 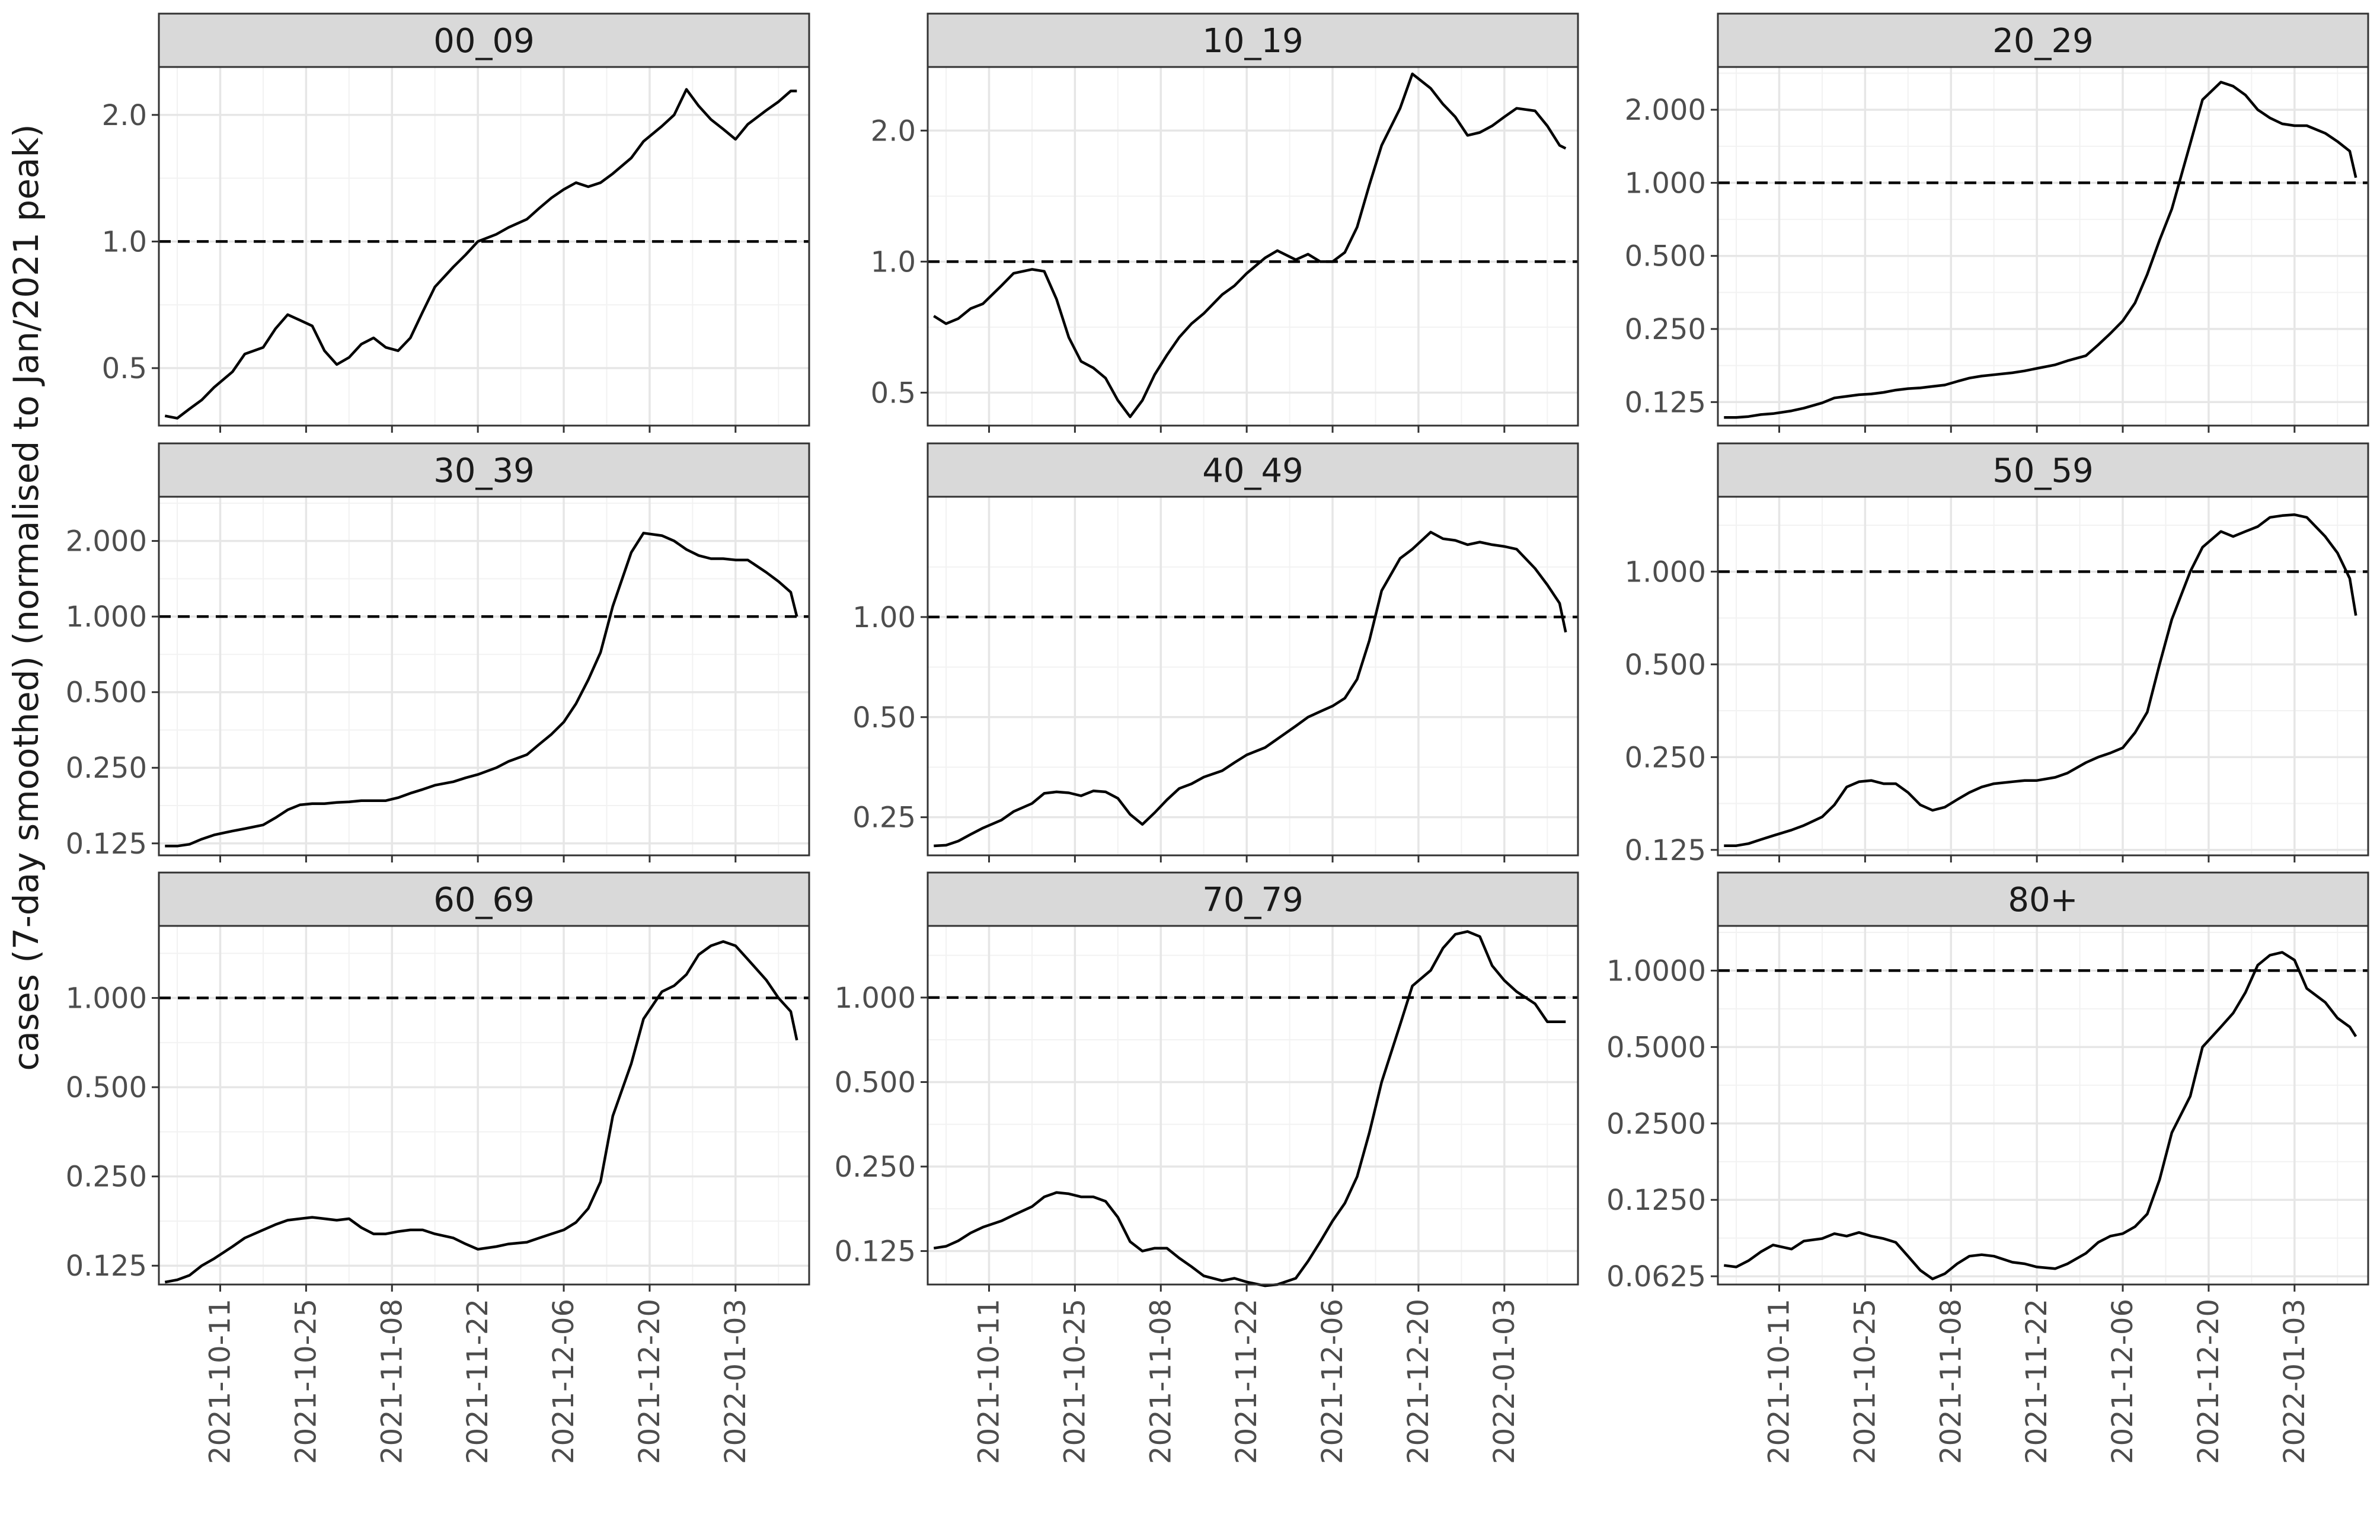 I want to click on facet-panel-50_59: 50_59 0.125 0.250 0.500 1.000, so click(x=1997, y=655).